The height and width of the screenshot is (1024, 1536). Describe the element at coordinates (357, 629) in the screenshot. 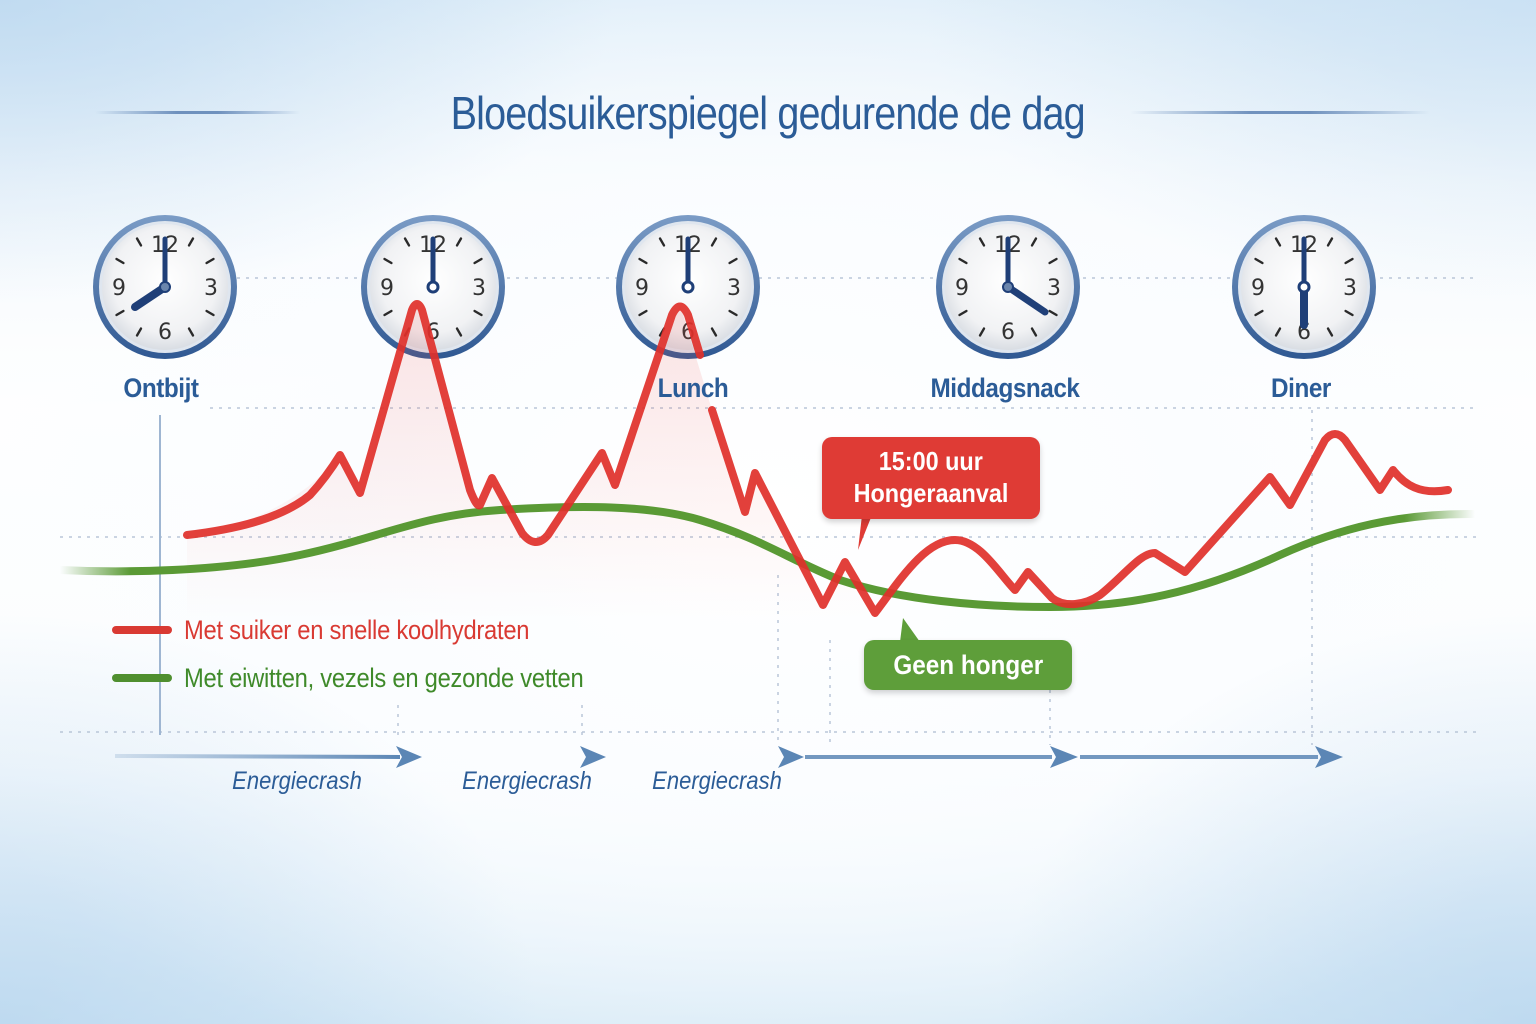

I see `legend-label-sugar: Met suiker en snelle koolhydraten` at that location.